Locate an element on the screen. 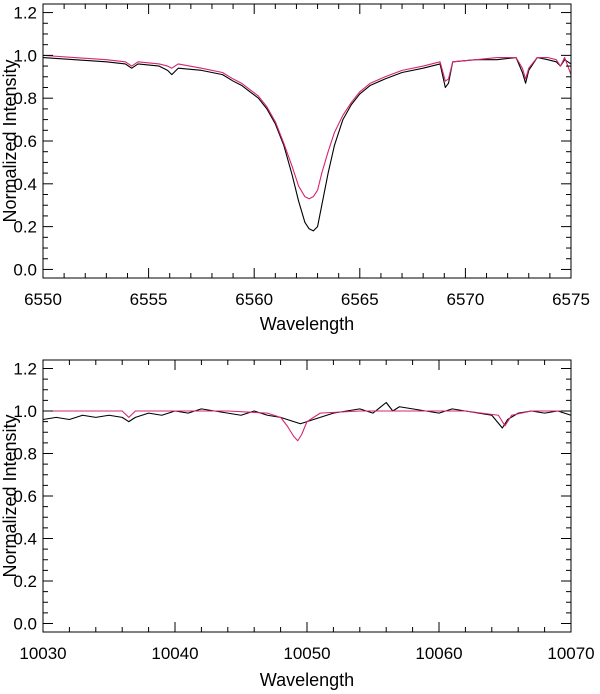  x-tick-label: 10040 is located at coordinates (174, 653).